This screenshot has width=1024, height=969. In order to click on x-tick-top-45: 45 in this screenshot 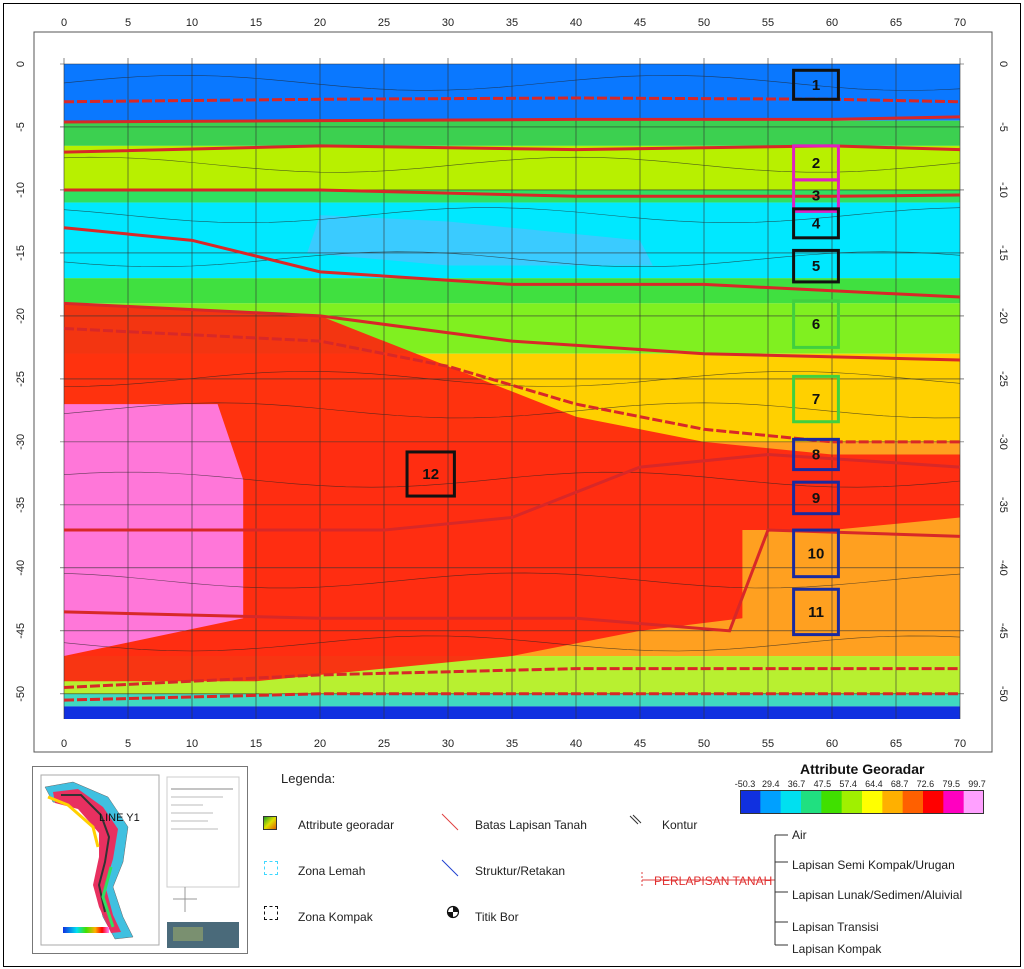, I will do `click(640, 23)`.